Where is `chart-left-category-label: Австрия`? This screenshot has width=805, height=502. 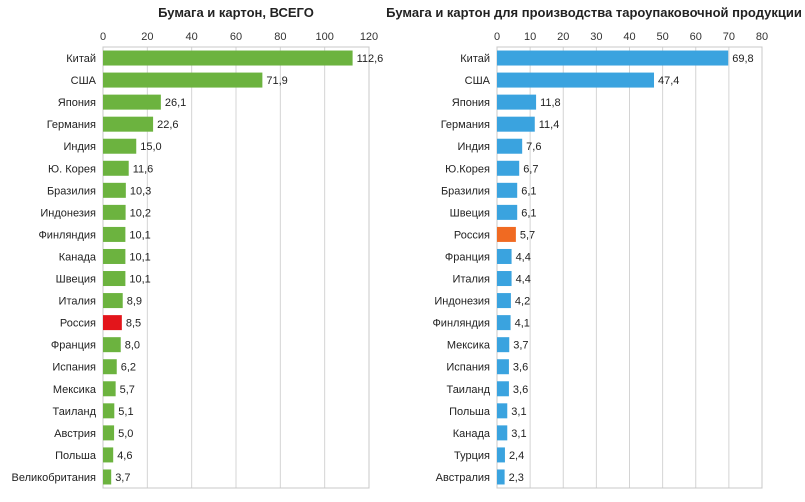 chart-left-category-label: Австрия is located at coordinates (75, 434).